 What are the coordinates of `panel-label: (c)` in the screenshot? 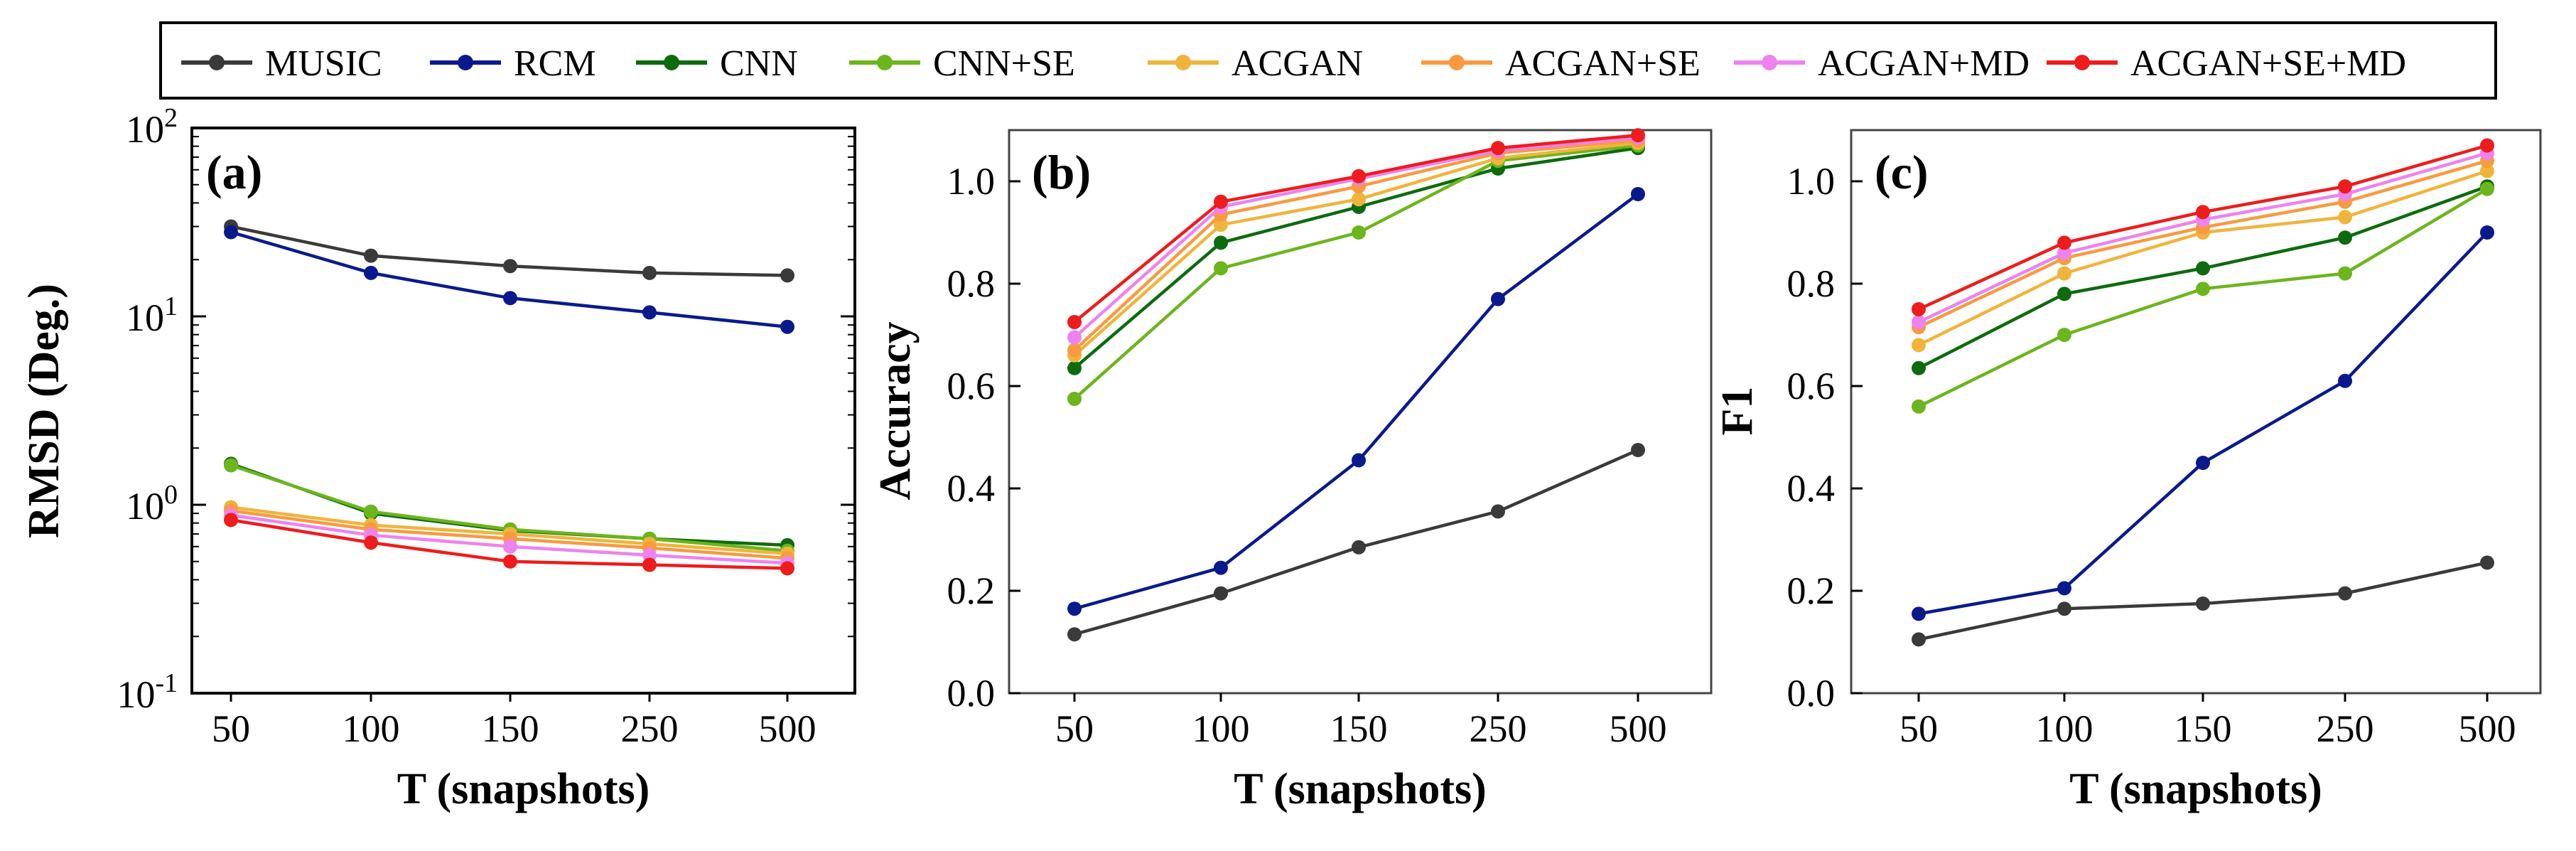 It's located at (1902, 172).